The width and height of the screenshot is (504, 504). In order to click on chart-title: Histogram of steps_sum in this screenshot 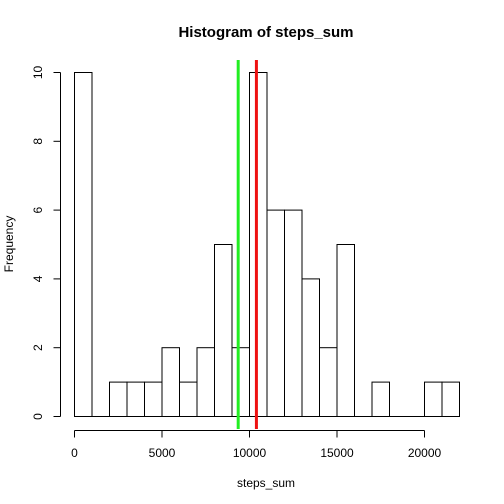, I will do `click(265, 32)`.